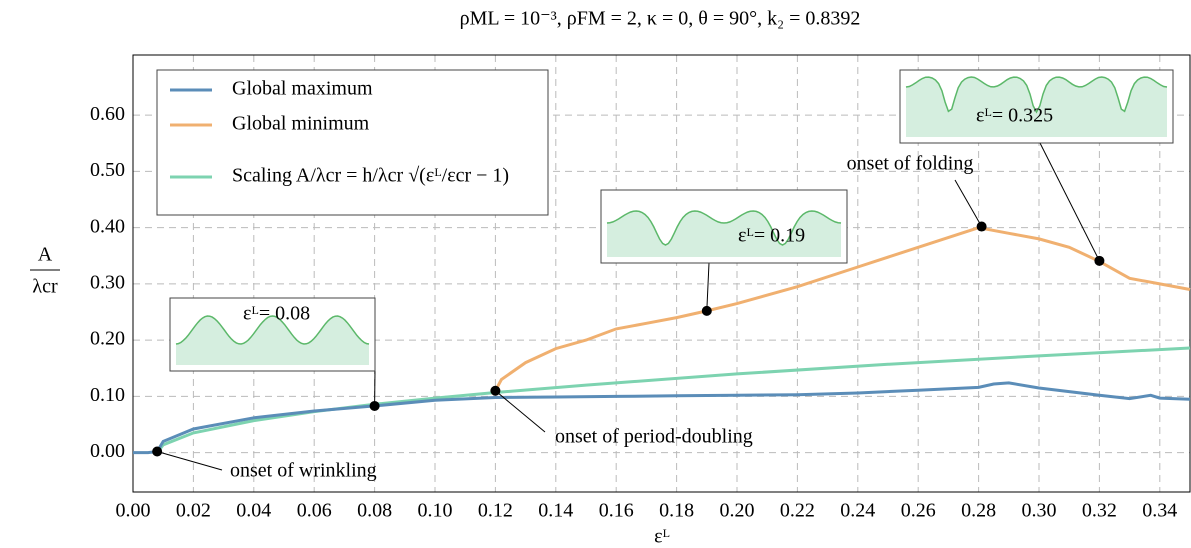  Describe the element at coordinates (107, 170) in the screenshot. I see `y-tick-label: 0.50` at that location.